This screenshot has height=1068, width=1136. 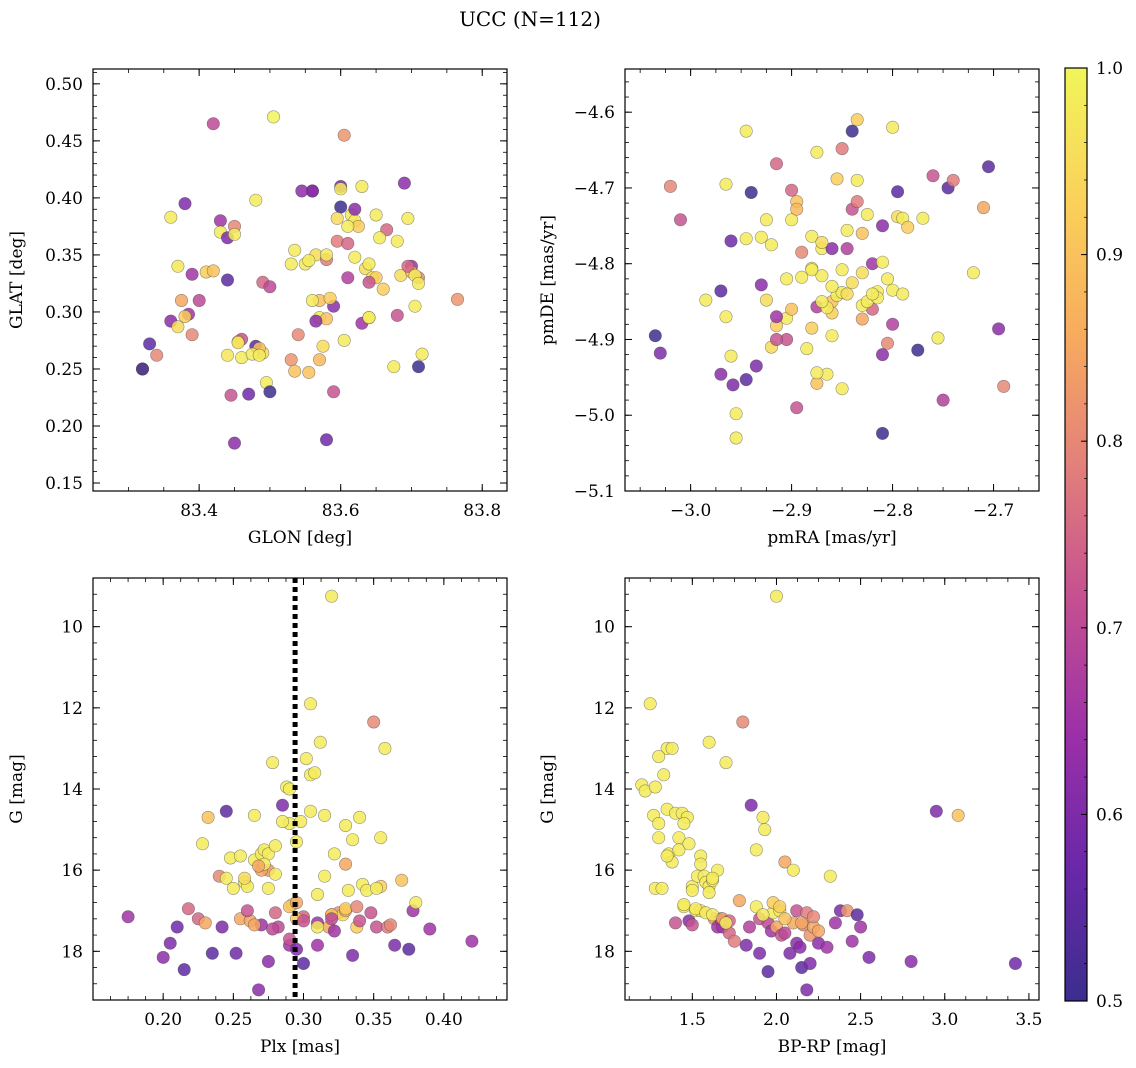 What do you see at coordinates (1109, 815) in the screenshot?
I see `colorbar-tick-label: 0.6` at bounding box center [1109, 815].